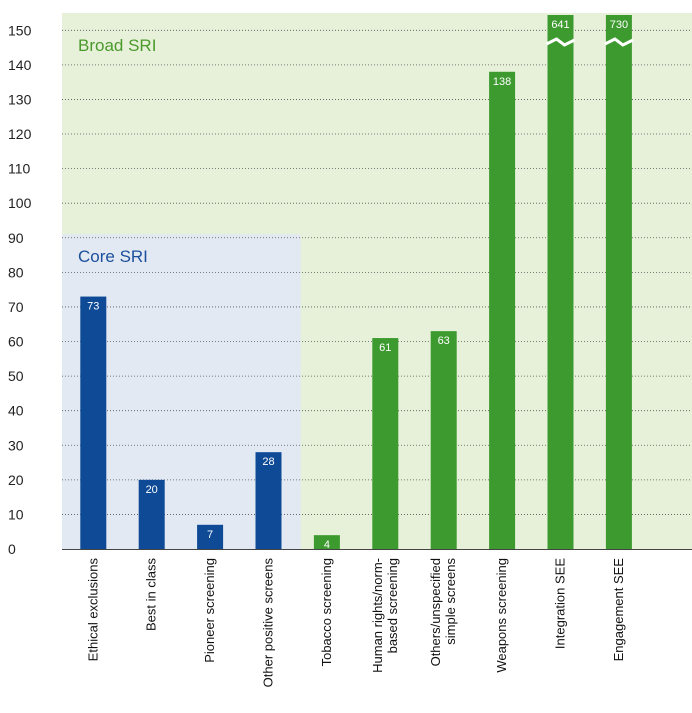  Describe the element at coordinates (326, 612) in the screenshot. I see `category-label: Tobacco screening` at that location.